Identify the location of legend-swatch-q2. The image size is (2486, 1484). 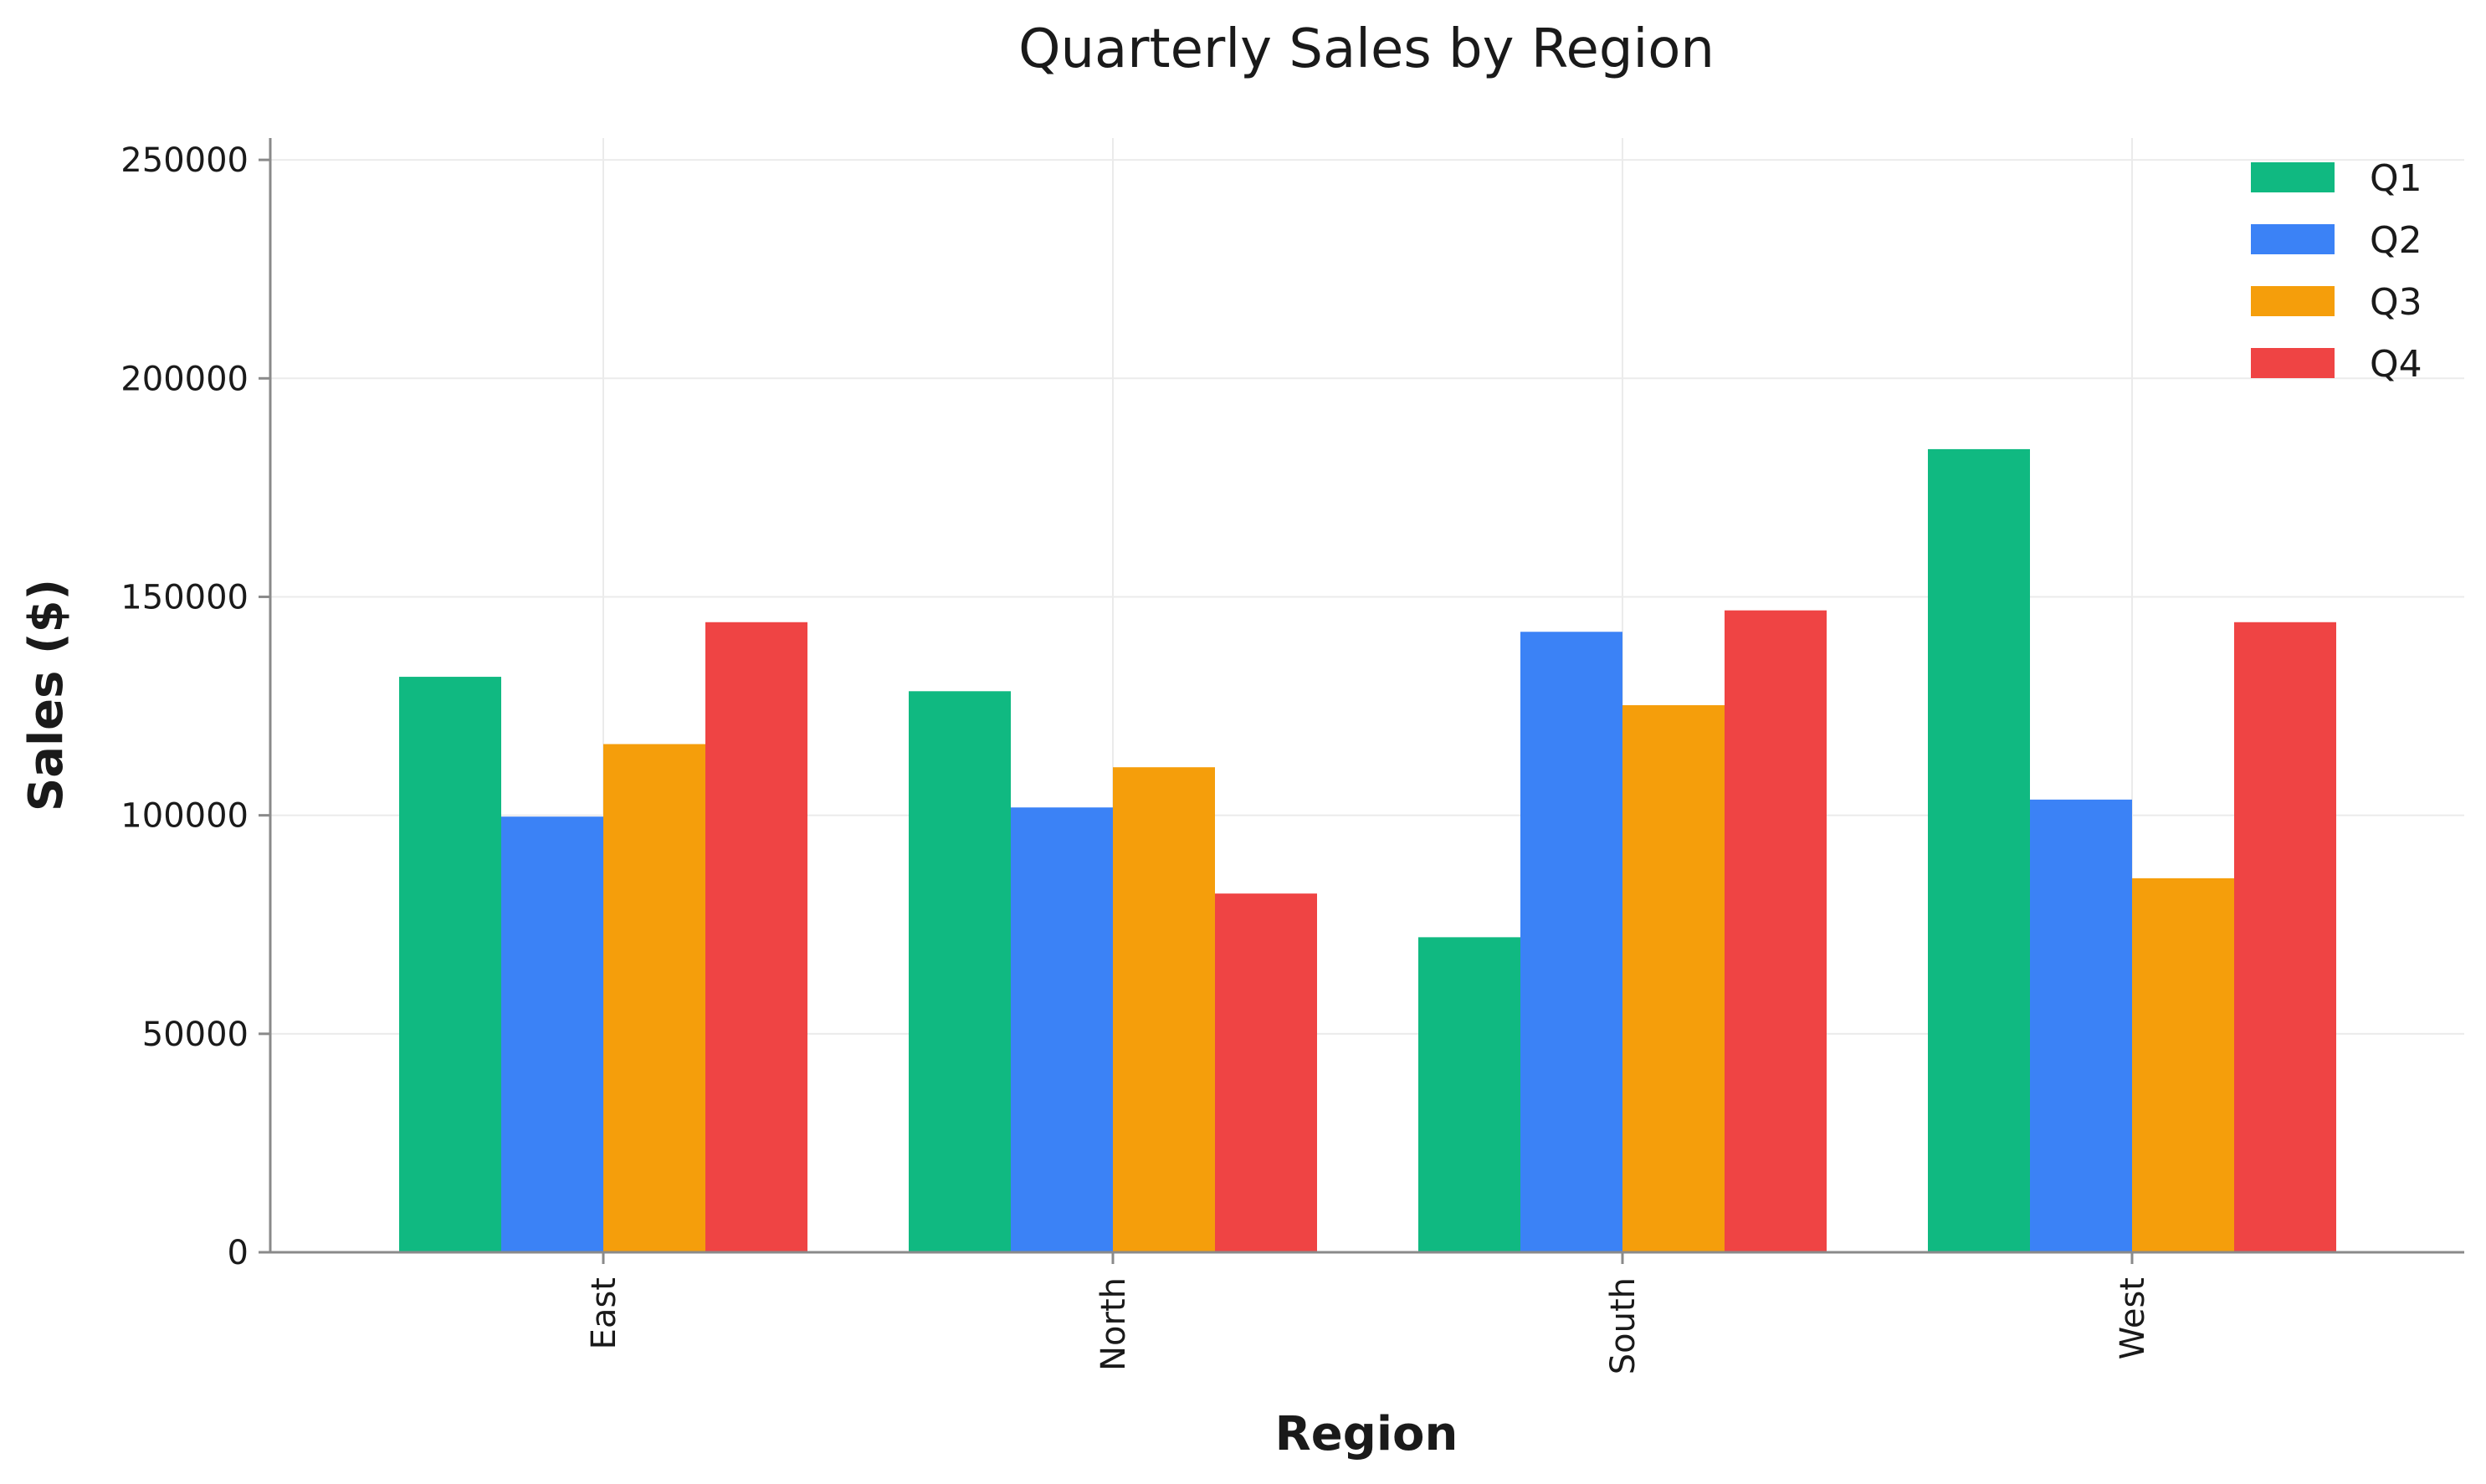
(2293, 239).